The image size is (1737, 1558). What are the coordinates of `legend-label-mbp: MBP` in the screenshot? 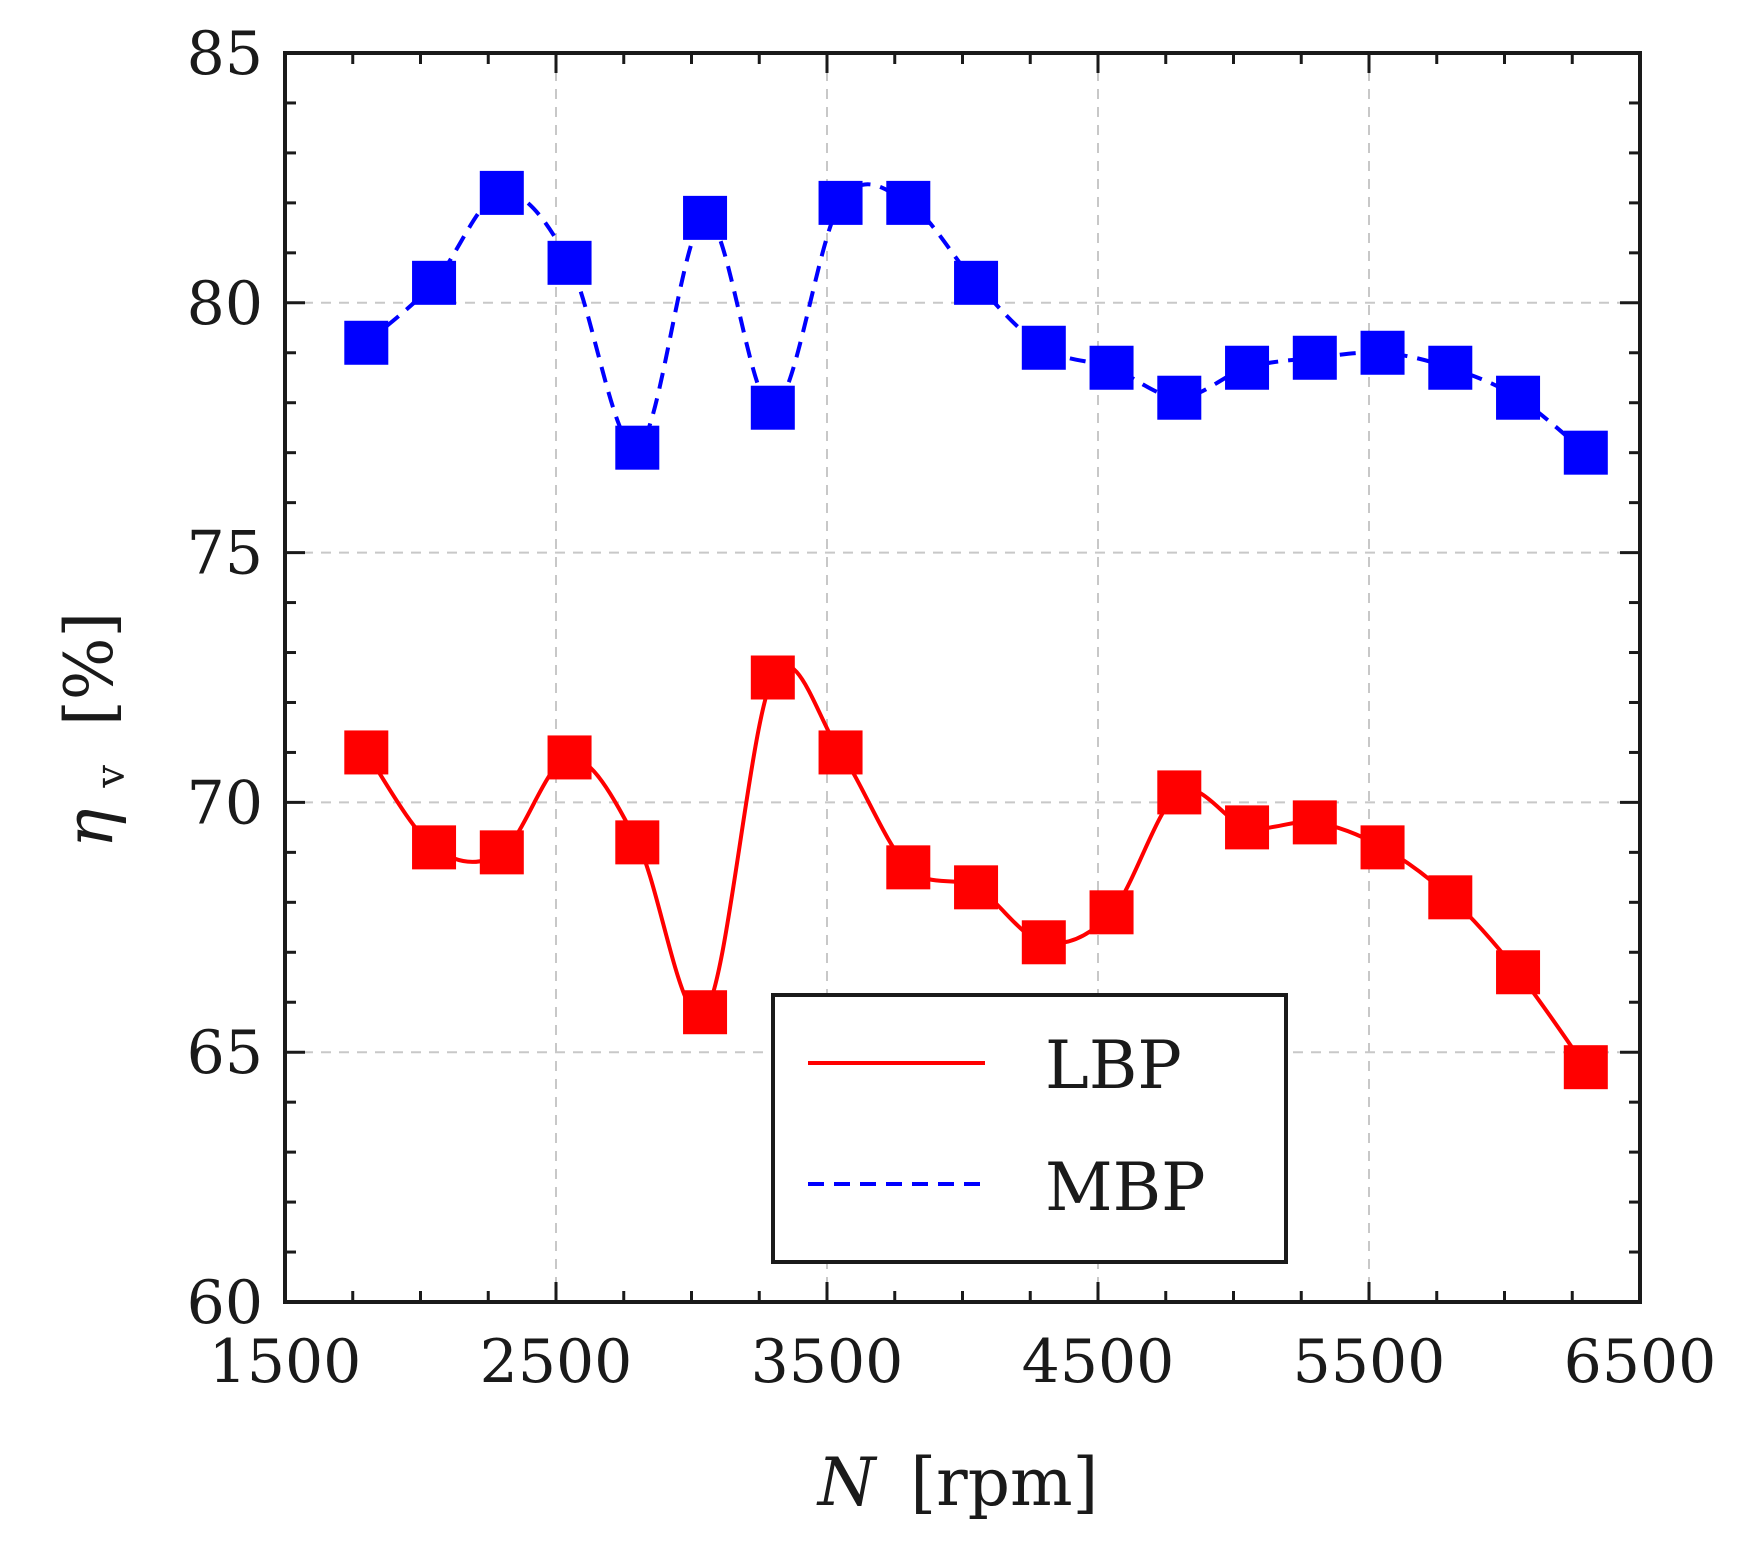 It's located at (1125, 1187).